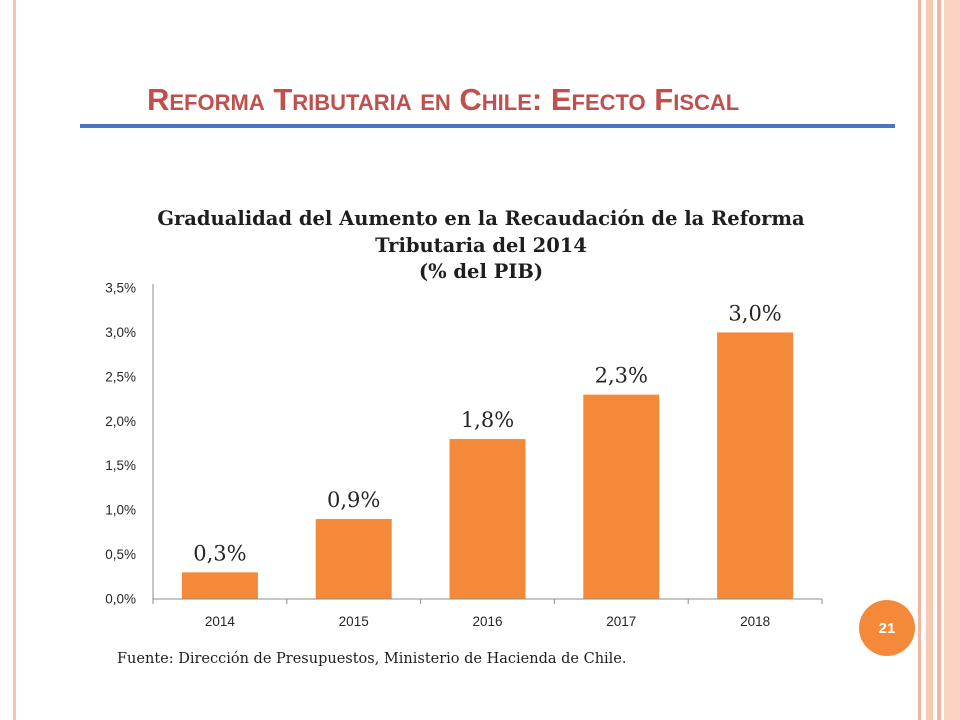 This screenshot has height=720, width=960. What do you see at coordinates (120, 421) in the screenshot?
I see `y-tick-label: 2,0%` at bounding box center [120, 421].